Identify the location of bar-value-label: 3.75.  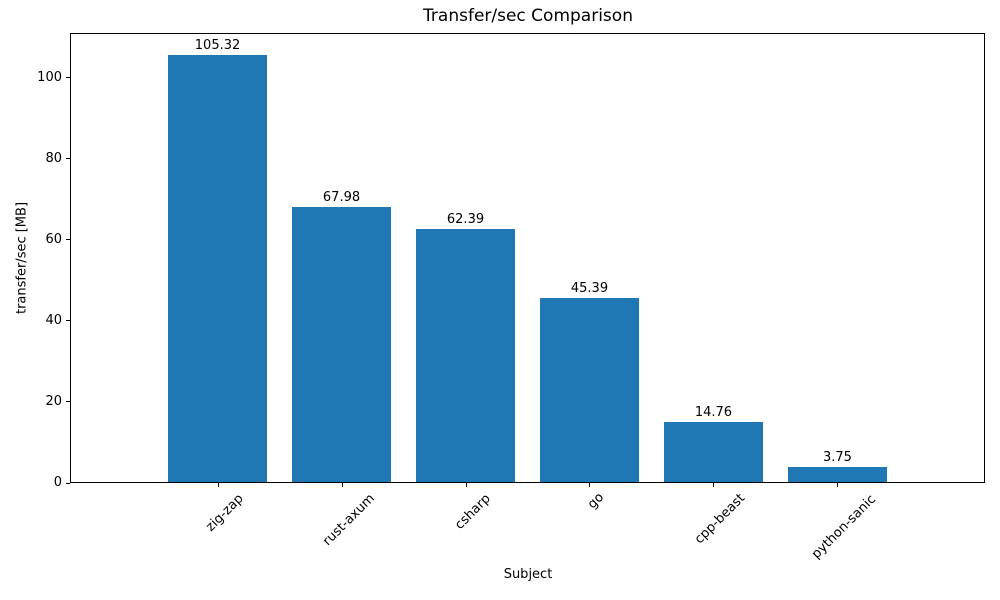
(837, 457).